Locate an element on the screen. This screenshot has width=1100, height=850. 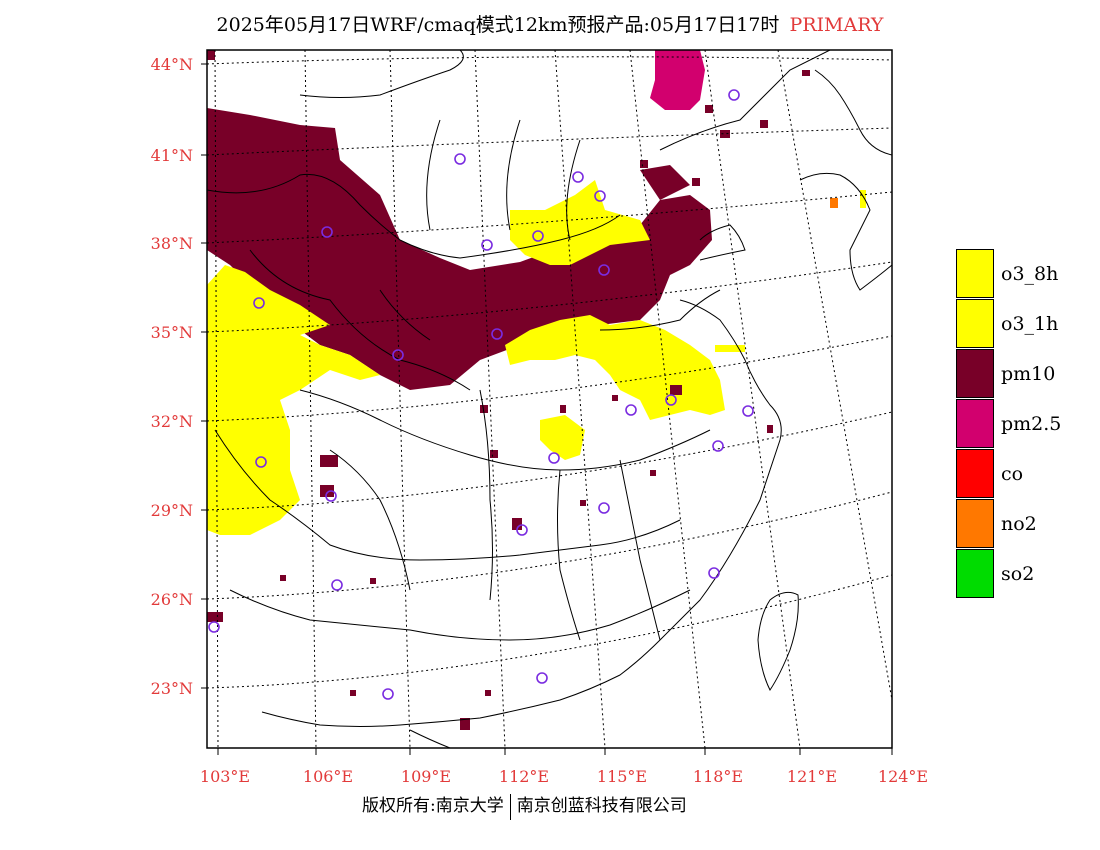
no2-spot is located at coordinates (834, 203).